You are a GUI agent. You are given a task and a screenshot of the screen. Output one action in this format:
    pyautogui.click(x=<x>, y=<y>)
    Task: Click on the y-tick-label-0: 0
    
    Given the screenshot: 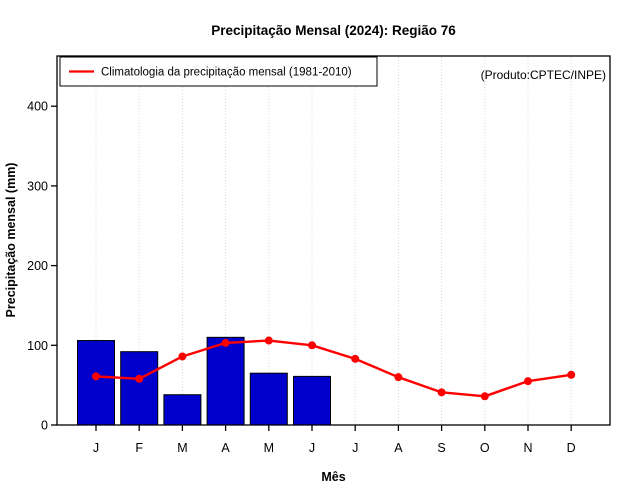 What is the action you would take?
    pyautogui.click(x=44, y=426)
    